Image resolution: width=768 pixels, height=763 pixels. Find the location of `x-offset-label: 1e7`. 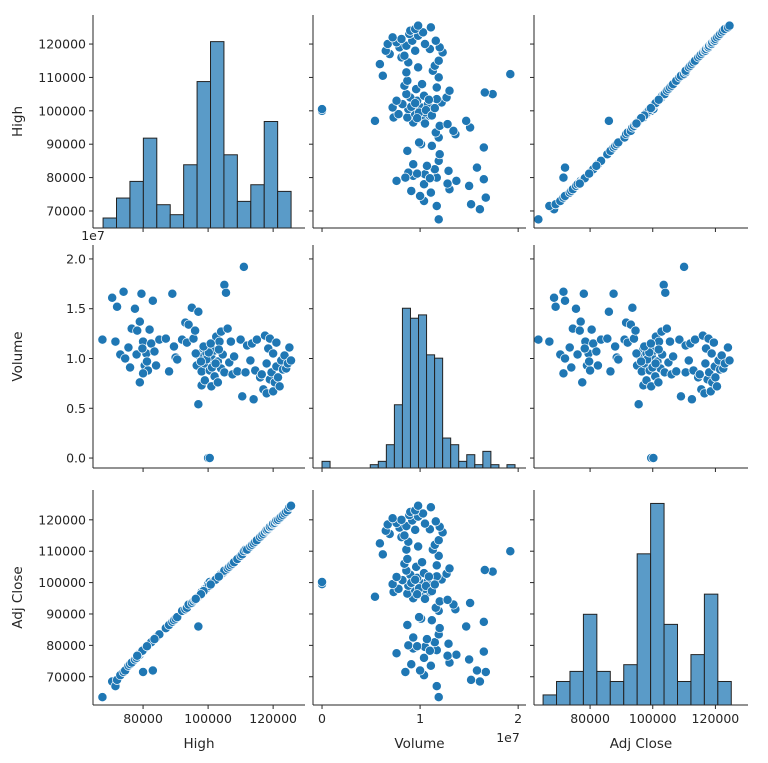

x-offset-label: 1e7 is located at coordinates (508, 737).